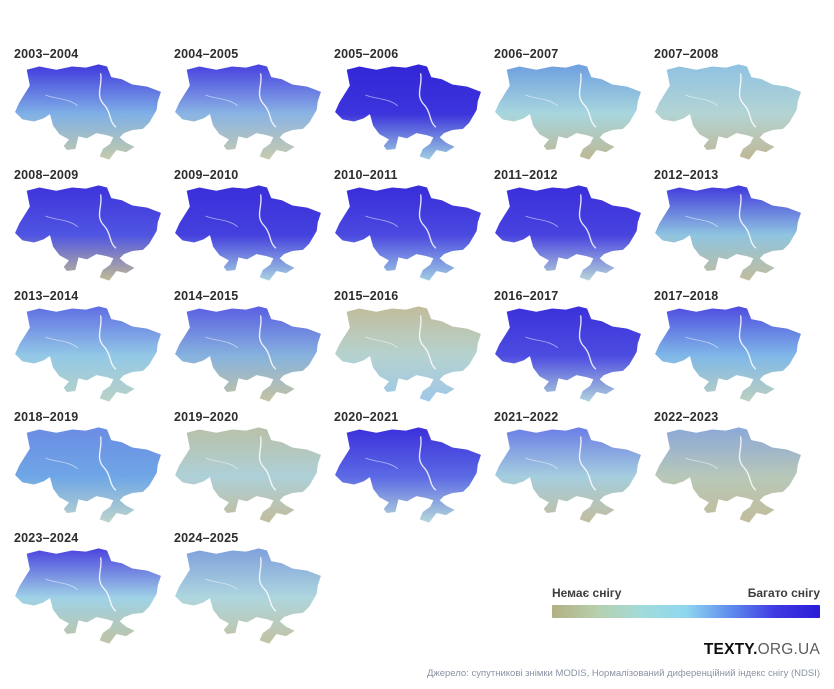 This screenshot has height=689, width=834. I want to click on season-map-cell: 2003–2004, so click(94, 106).